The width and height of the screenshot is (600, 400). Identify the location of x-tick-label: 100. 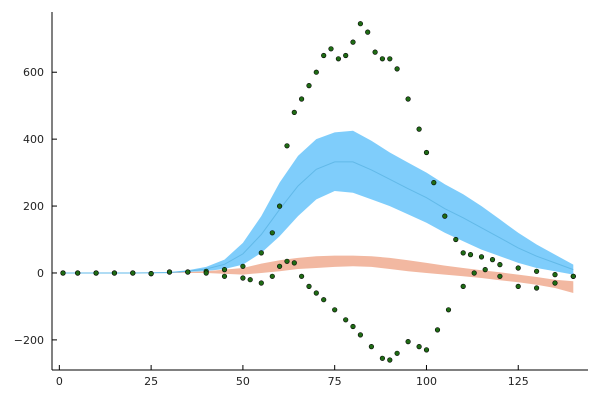
(426, 381).